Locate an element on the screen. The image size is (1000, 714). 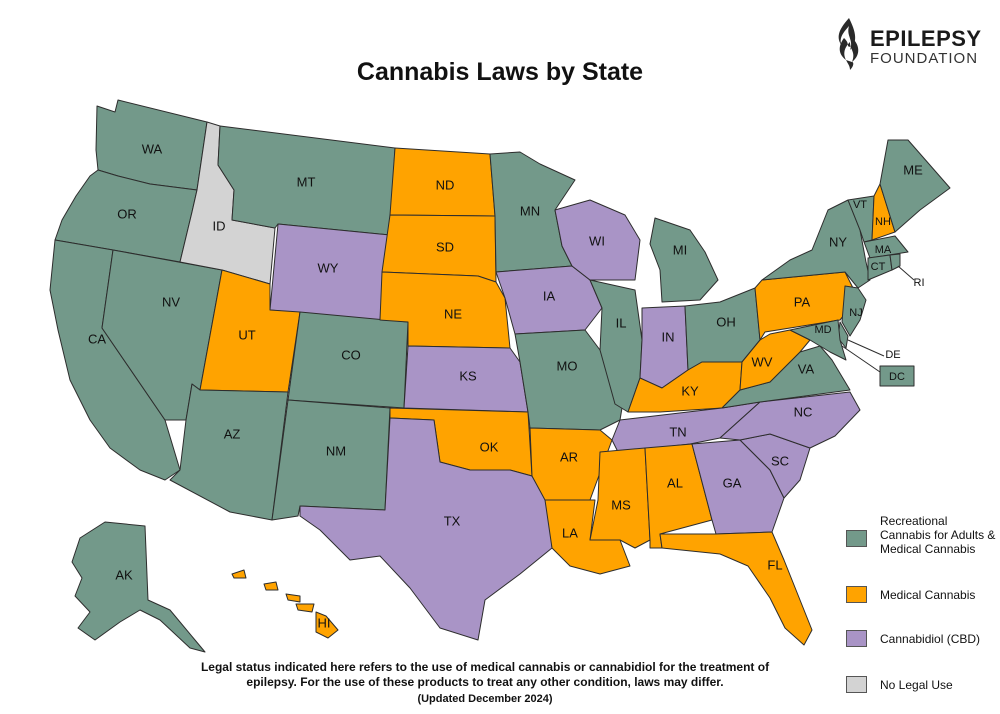
state-label-PA: PA is located at coordinates (802, 301).